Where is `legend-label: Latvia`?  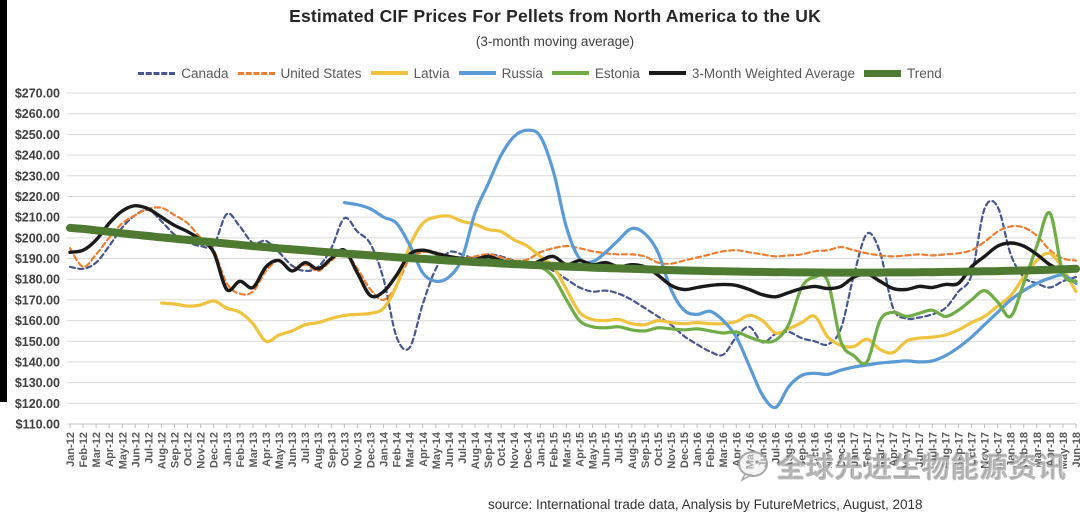 legend-label: Latvia is located at coordinates (431, 73).